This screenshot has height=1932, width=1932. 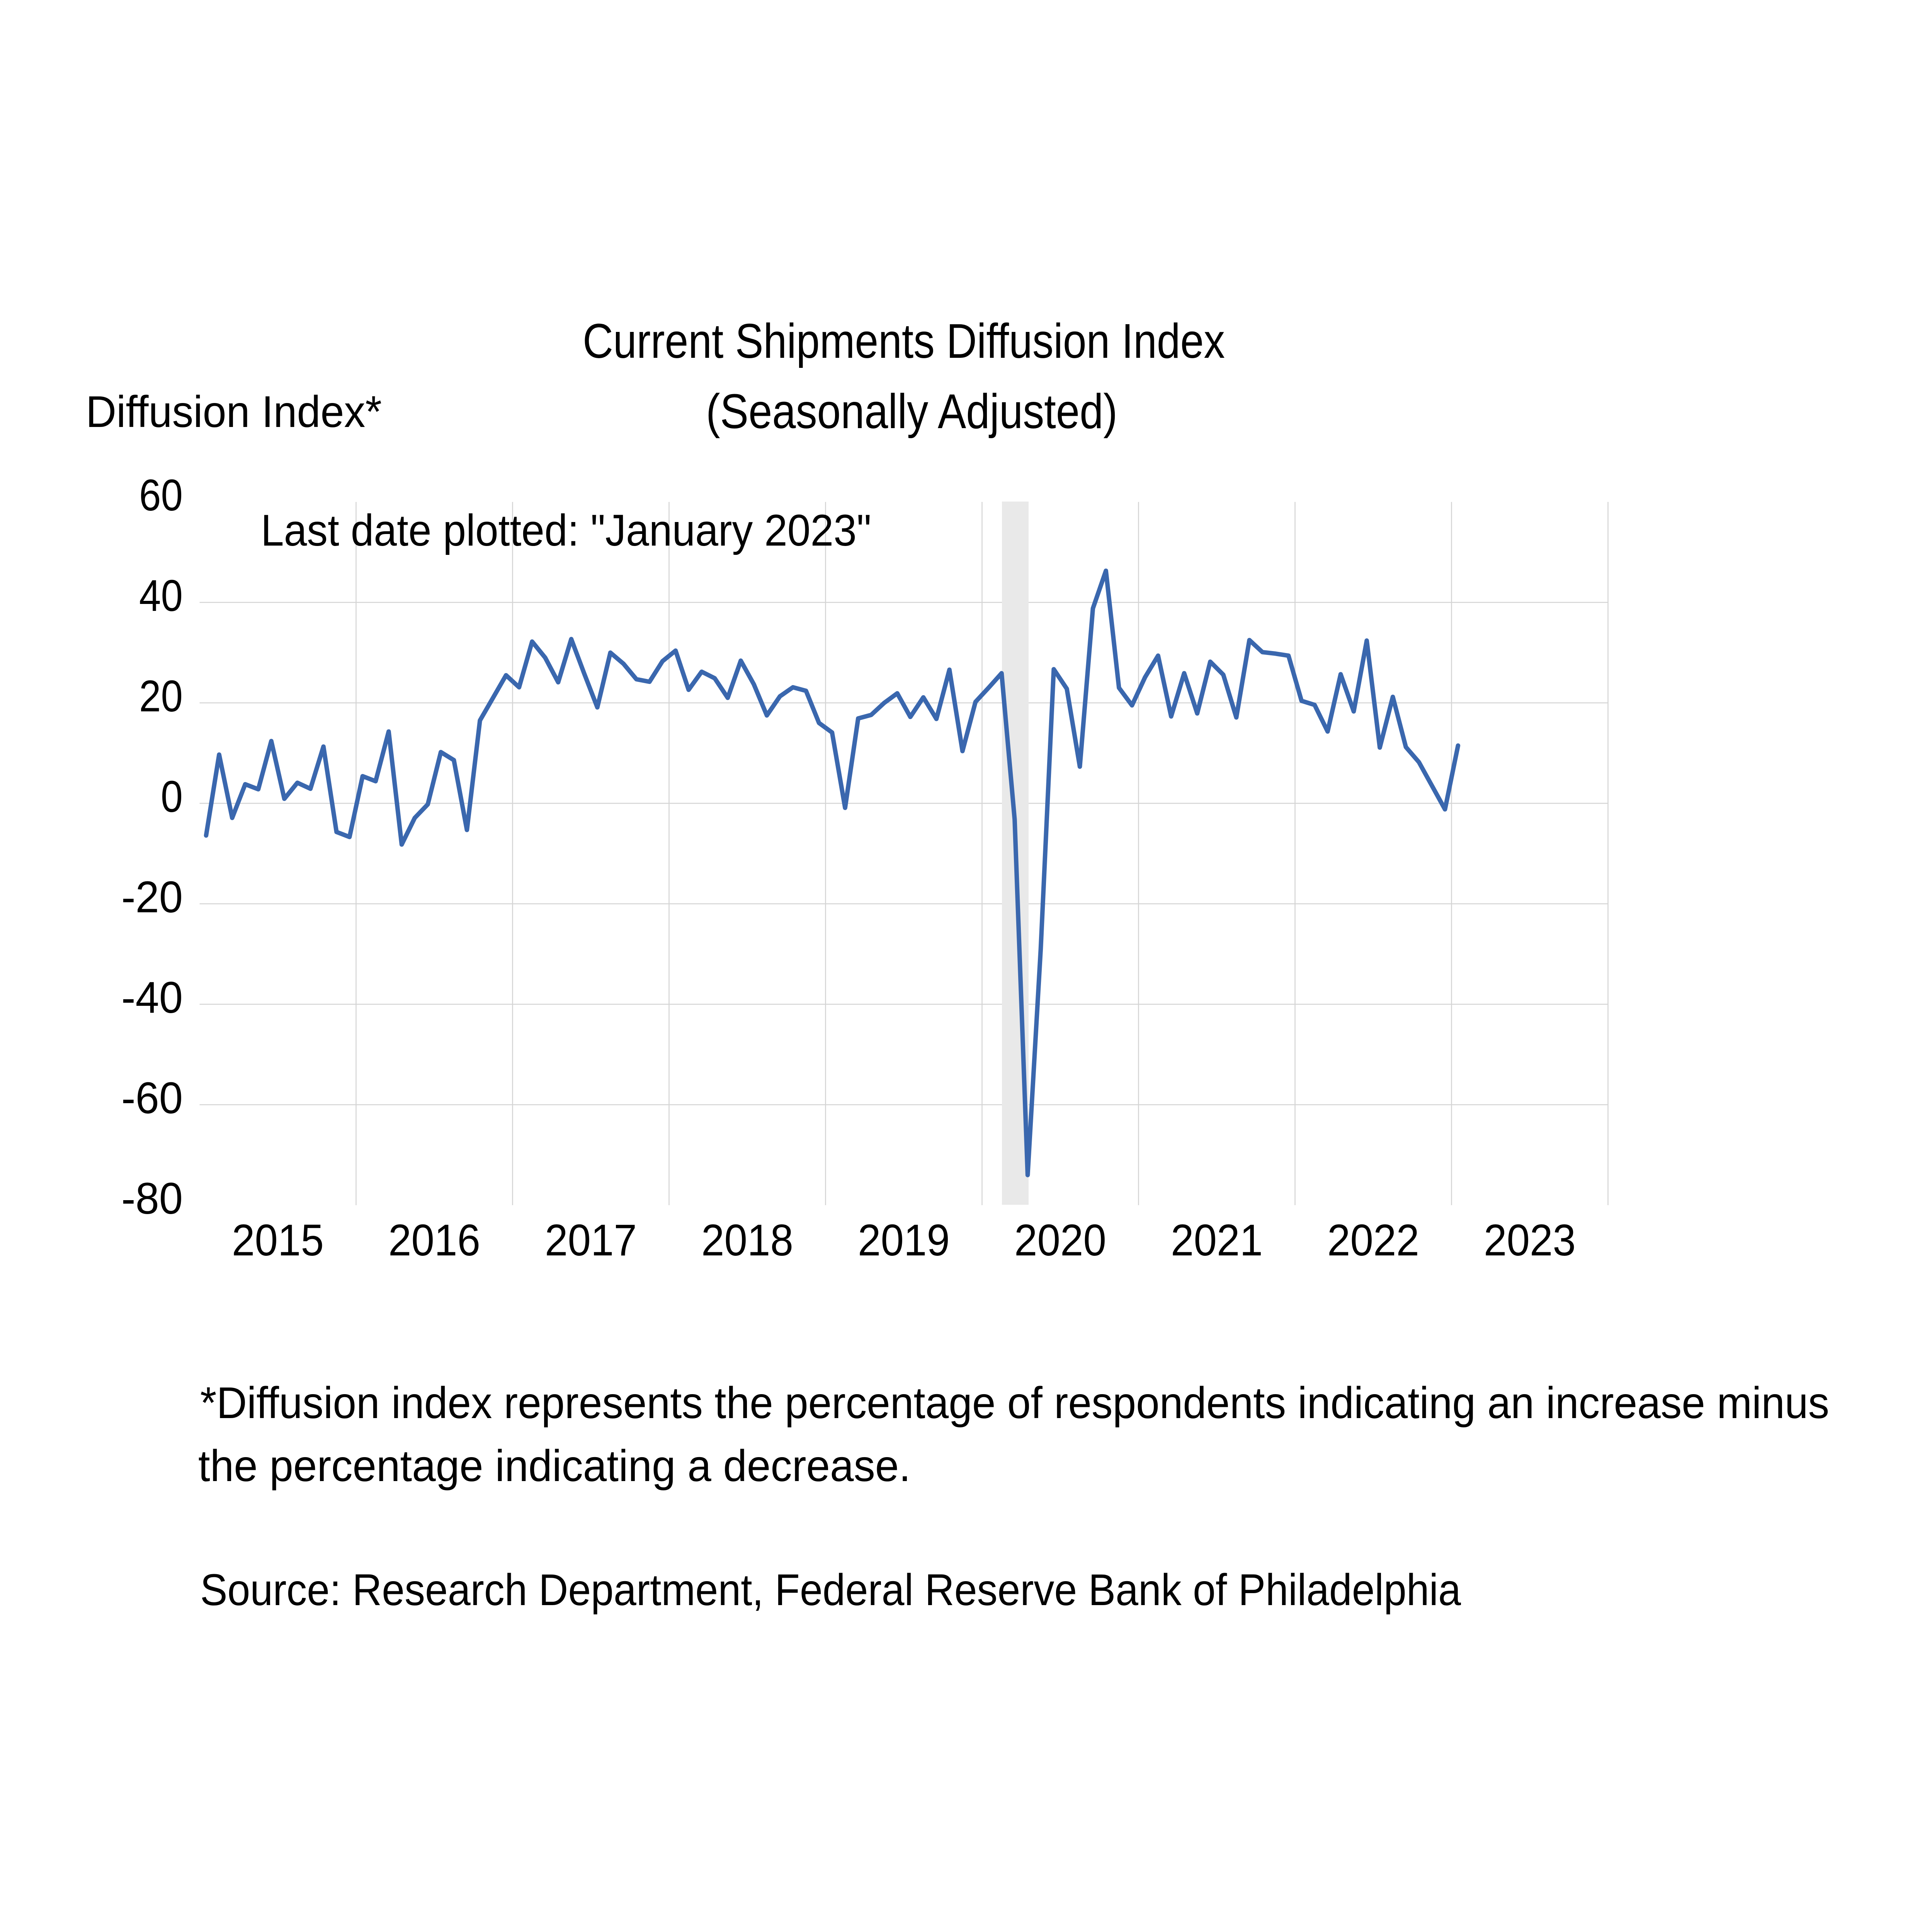 I want to click on svg-text: 2020, so click(x=1060, y=1241).